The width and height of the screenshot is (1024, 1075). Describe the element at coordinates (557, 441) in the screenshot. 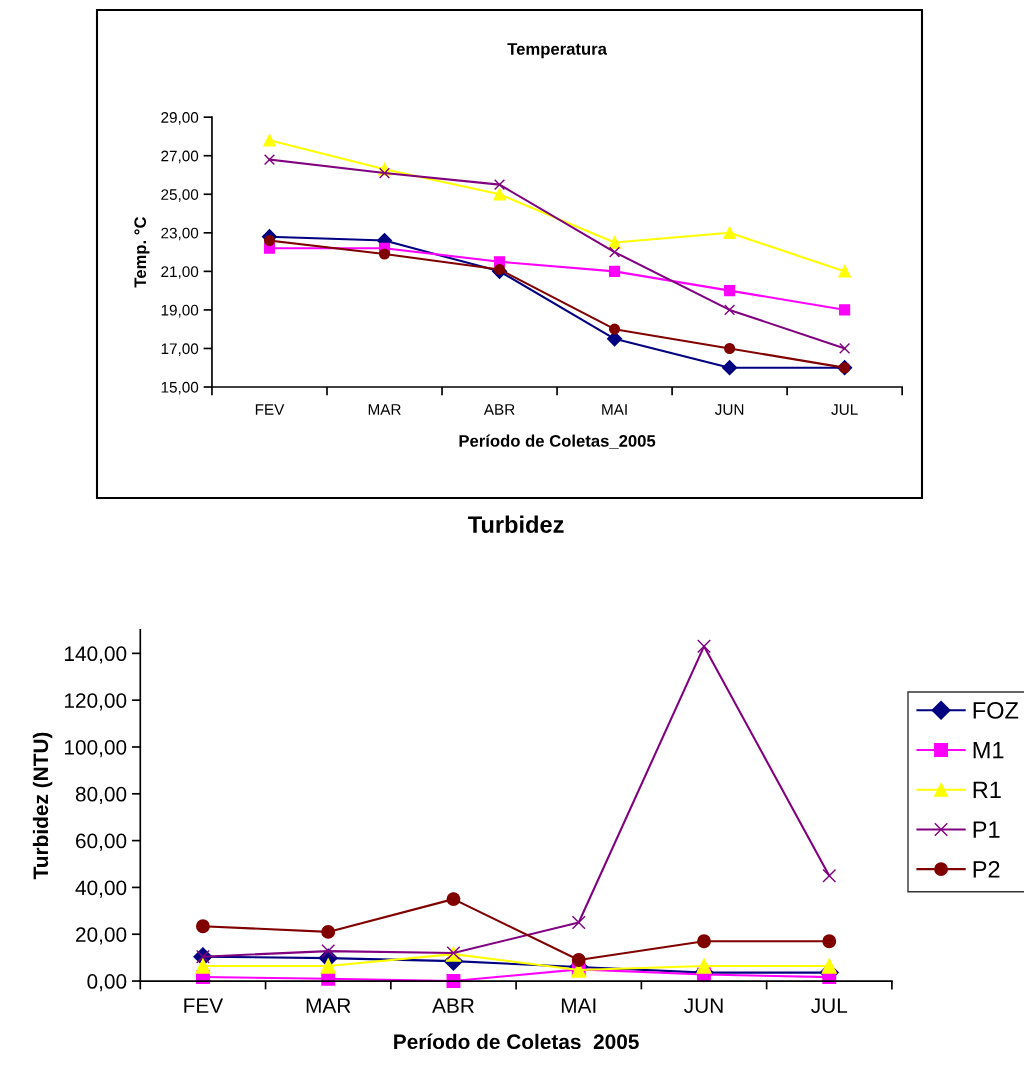

I see `x-axis-title: Período de Coletas_2005` at that location.